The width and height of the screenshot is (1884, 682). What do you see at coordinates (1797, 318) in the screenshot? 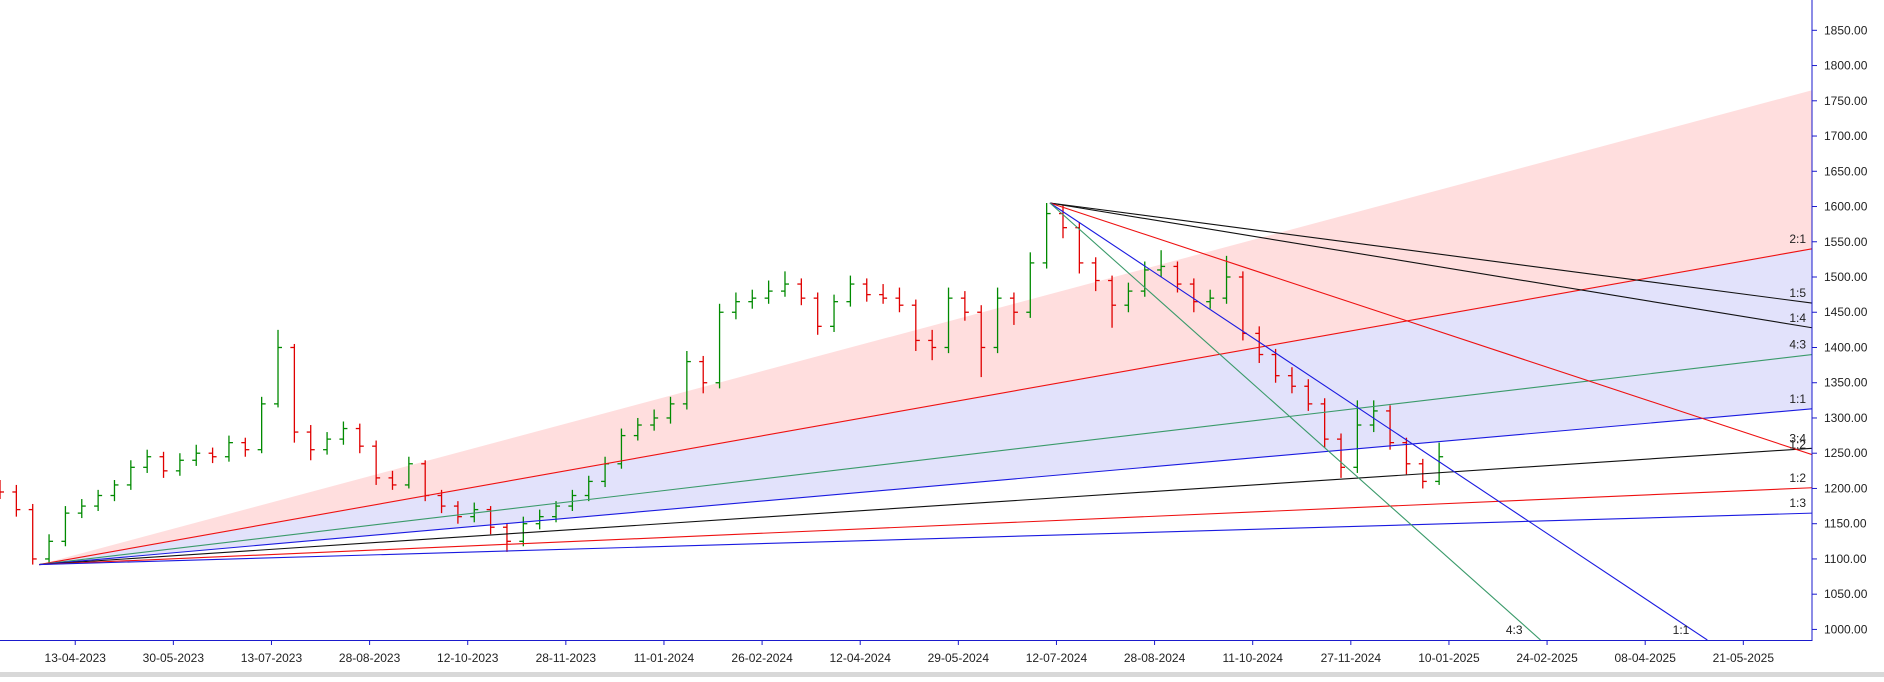
I see `fan-label: 1:4` at bounding box center [1797, 318].